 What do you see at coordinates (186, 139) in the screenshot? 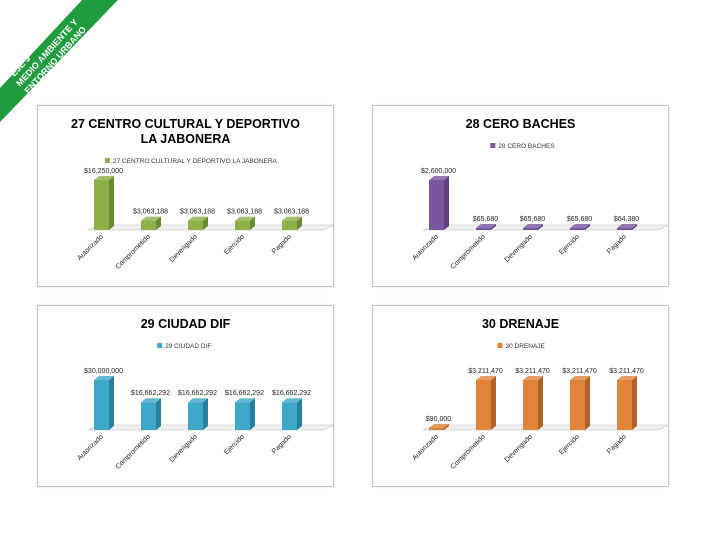
I see `chart-title-line: LA JABONERA` at bounding box center [186, 139].